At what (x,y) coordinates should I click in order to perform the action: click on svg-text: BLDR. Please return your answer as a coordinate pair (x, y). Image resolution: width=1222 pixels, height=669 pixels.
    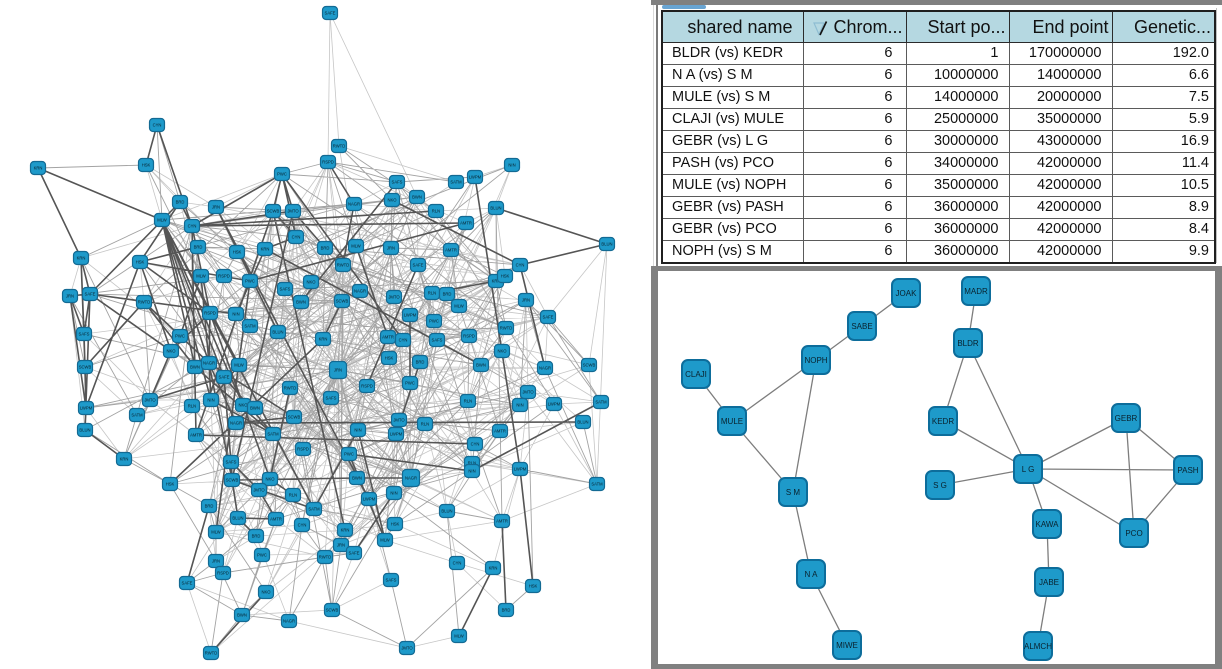
    Looking at the image, I should click on (968, 343).